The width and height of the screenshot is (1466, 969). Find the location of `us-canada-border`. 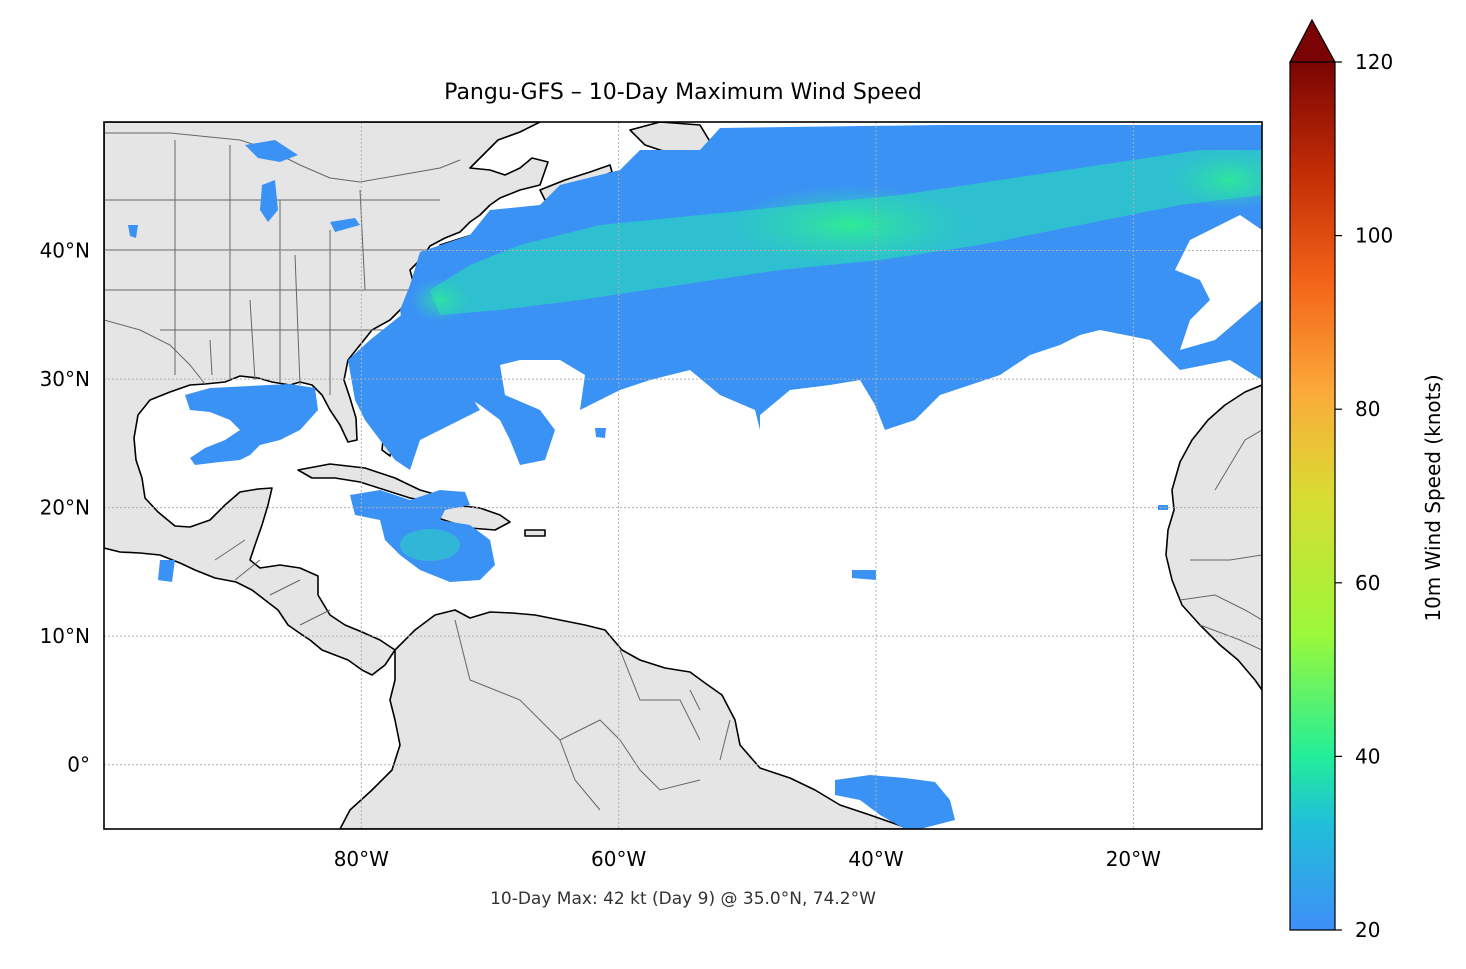

us-canada-border is located at coordinates (282, 157).